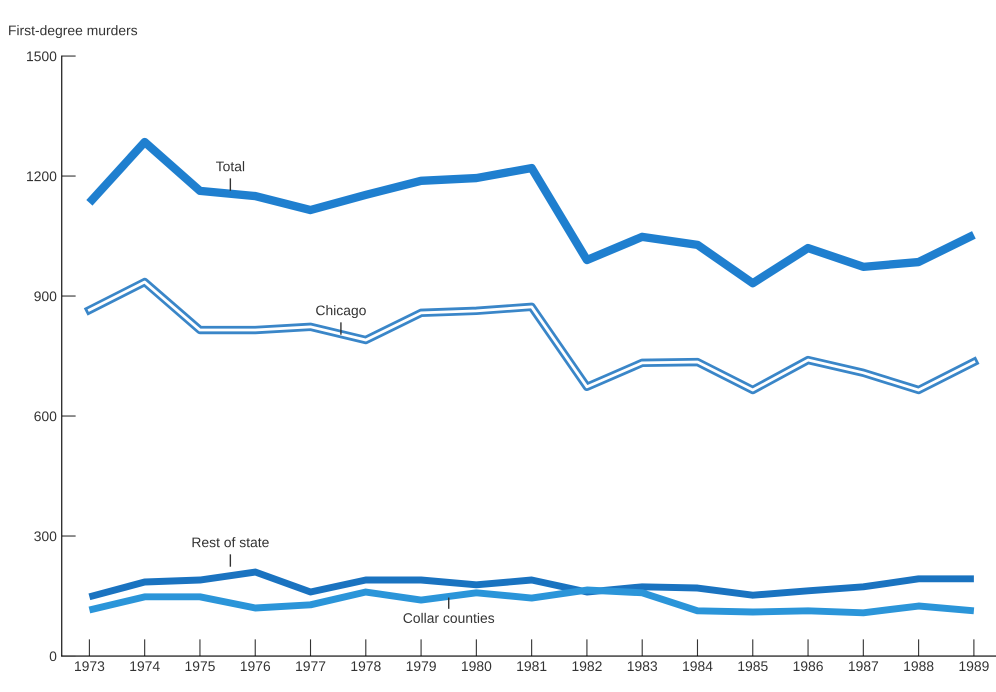 This screenshot has width=996, height=692. Describe the element at coordinates (89, 666) in the screenshot. I see `x-tick-label: 1973` at that location.